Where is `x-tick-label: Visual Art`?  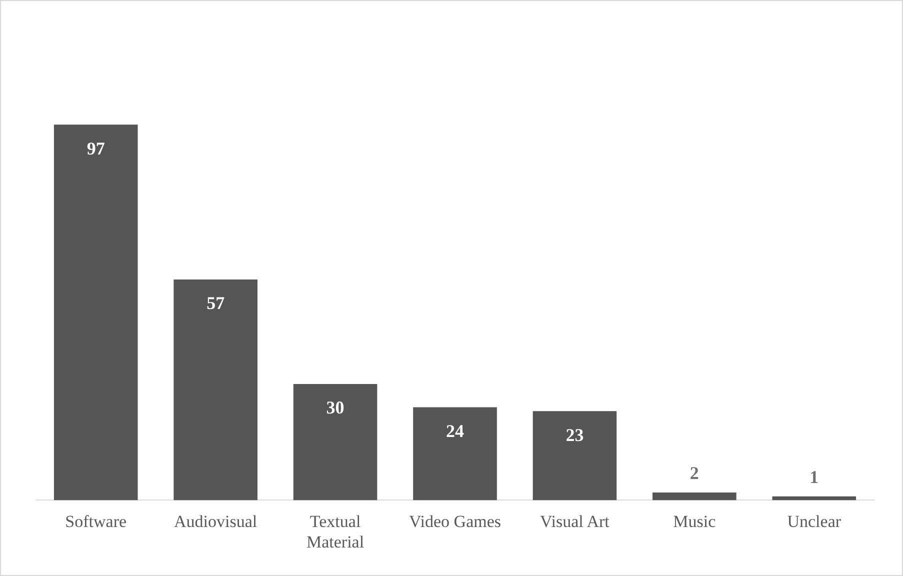 x-tick-label: Visual Art is located at coordinates (575, 521).